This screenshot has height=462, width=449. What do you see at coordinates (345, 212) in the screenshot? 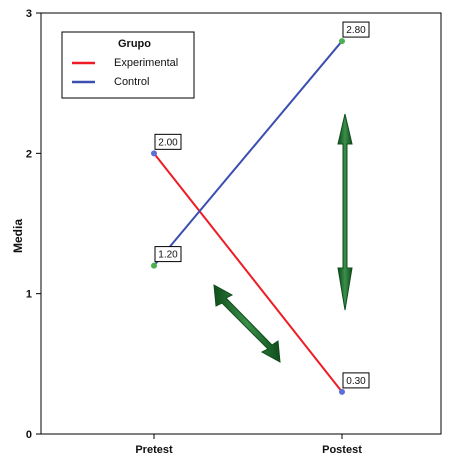
I see `vertical-double-arrow-icon` at bounding box center [345, 212].